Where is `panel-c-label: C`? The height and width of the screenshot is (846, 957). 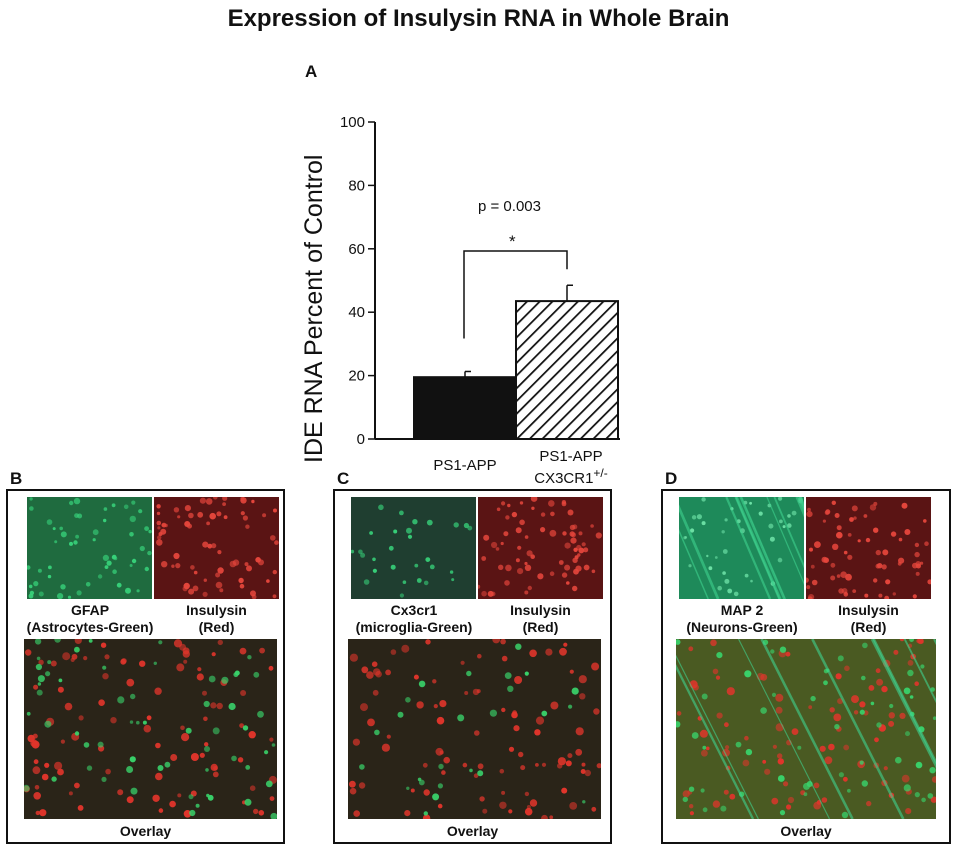
panel-c-label: C is located at coordinates (343, 478).